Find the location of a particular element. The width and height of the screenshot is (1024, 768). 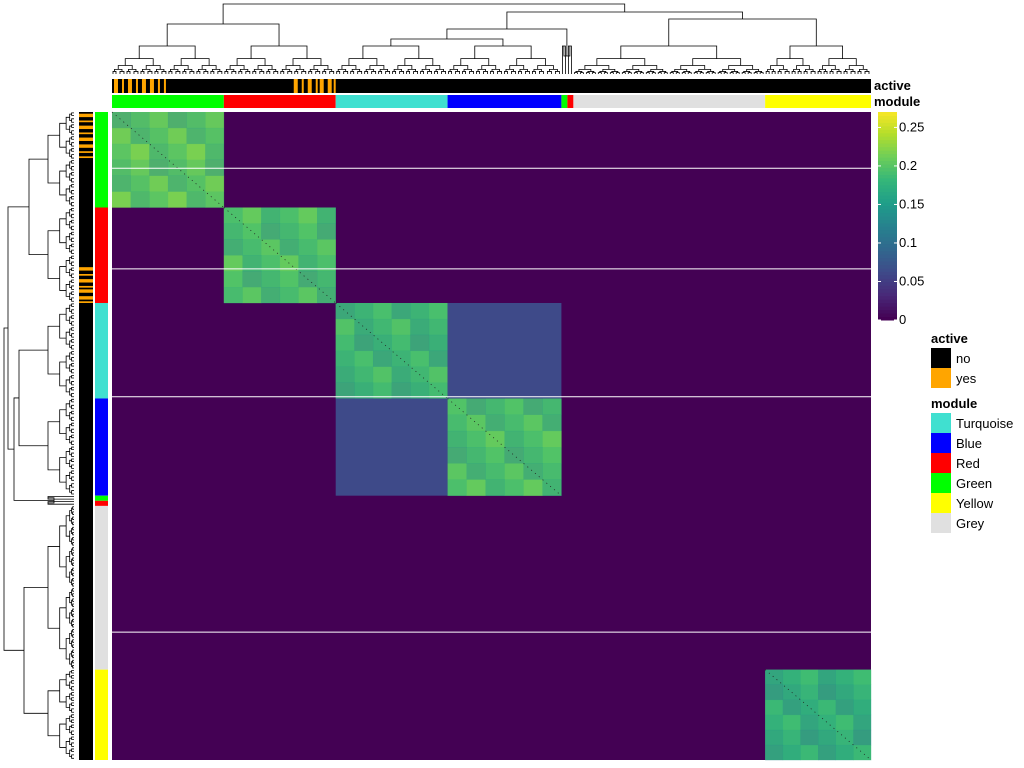

col-active-yes-segment is located at coordinates (158, 86).